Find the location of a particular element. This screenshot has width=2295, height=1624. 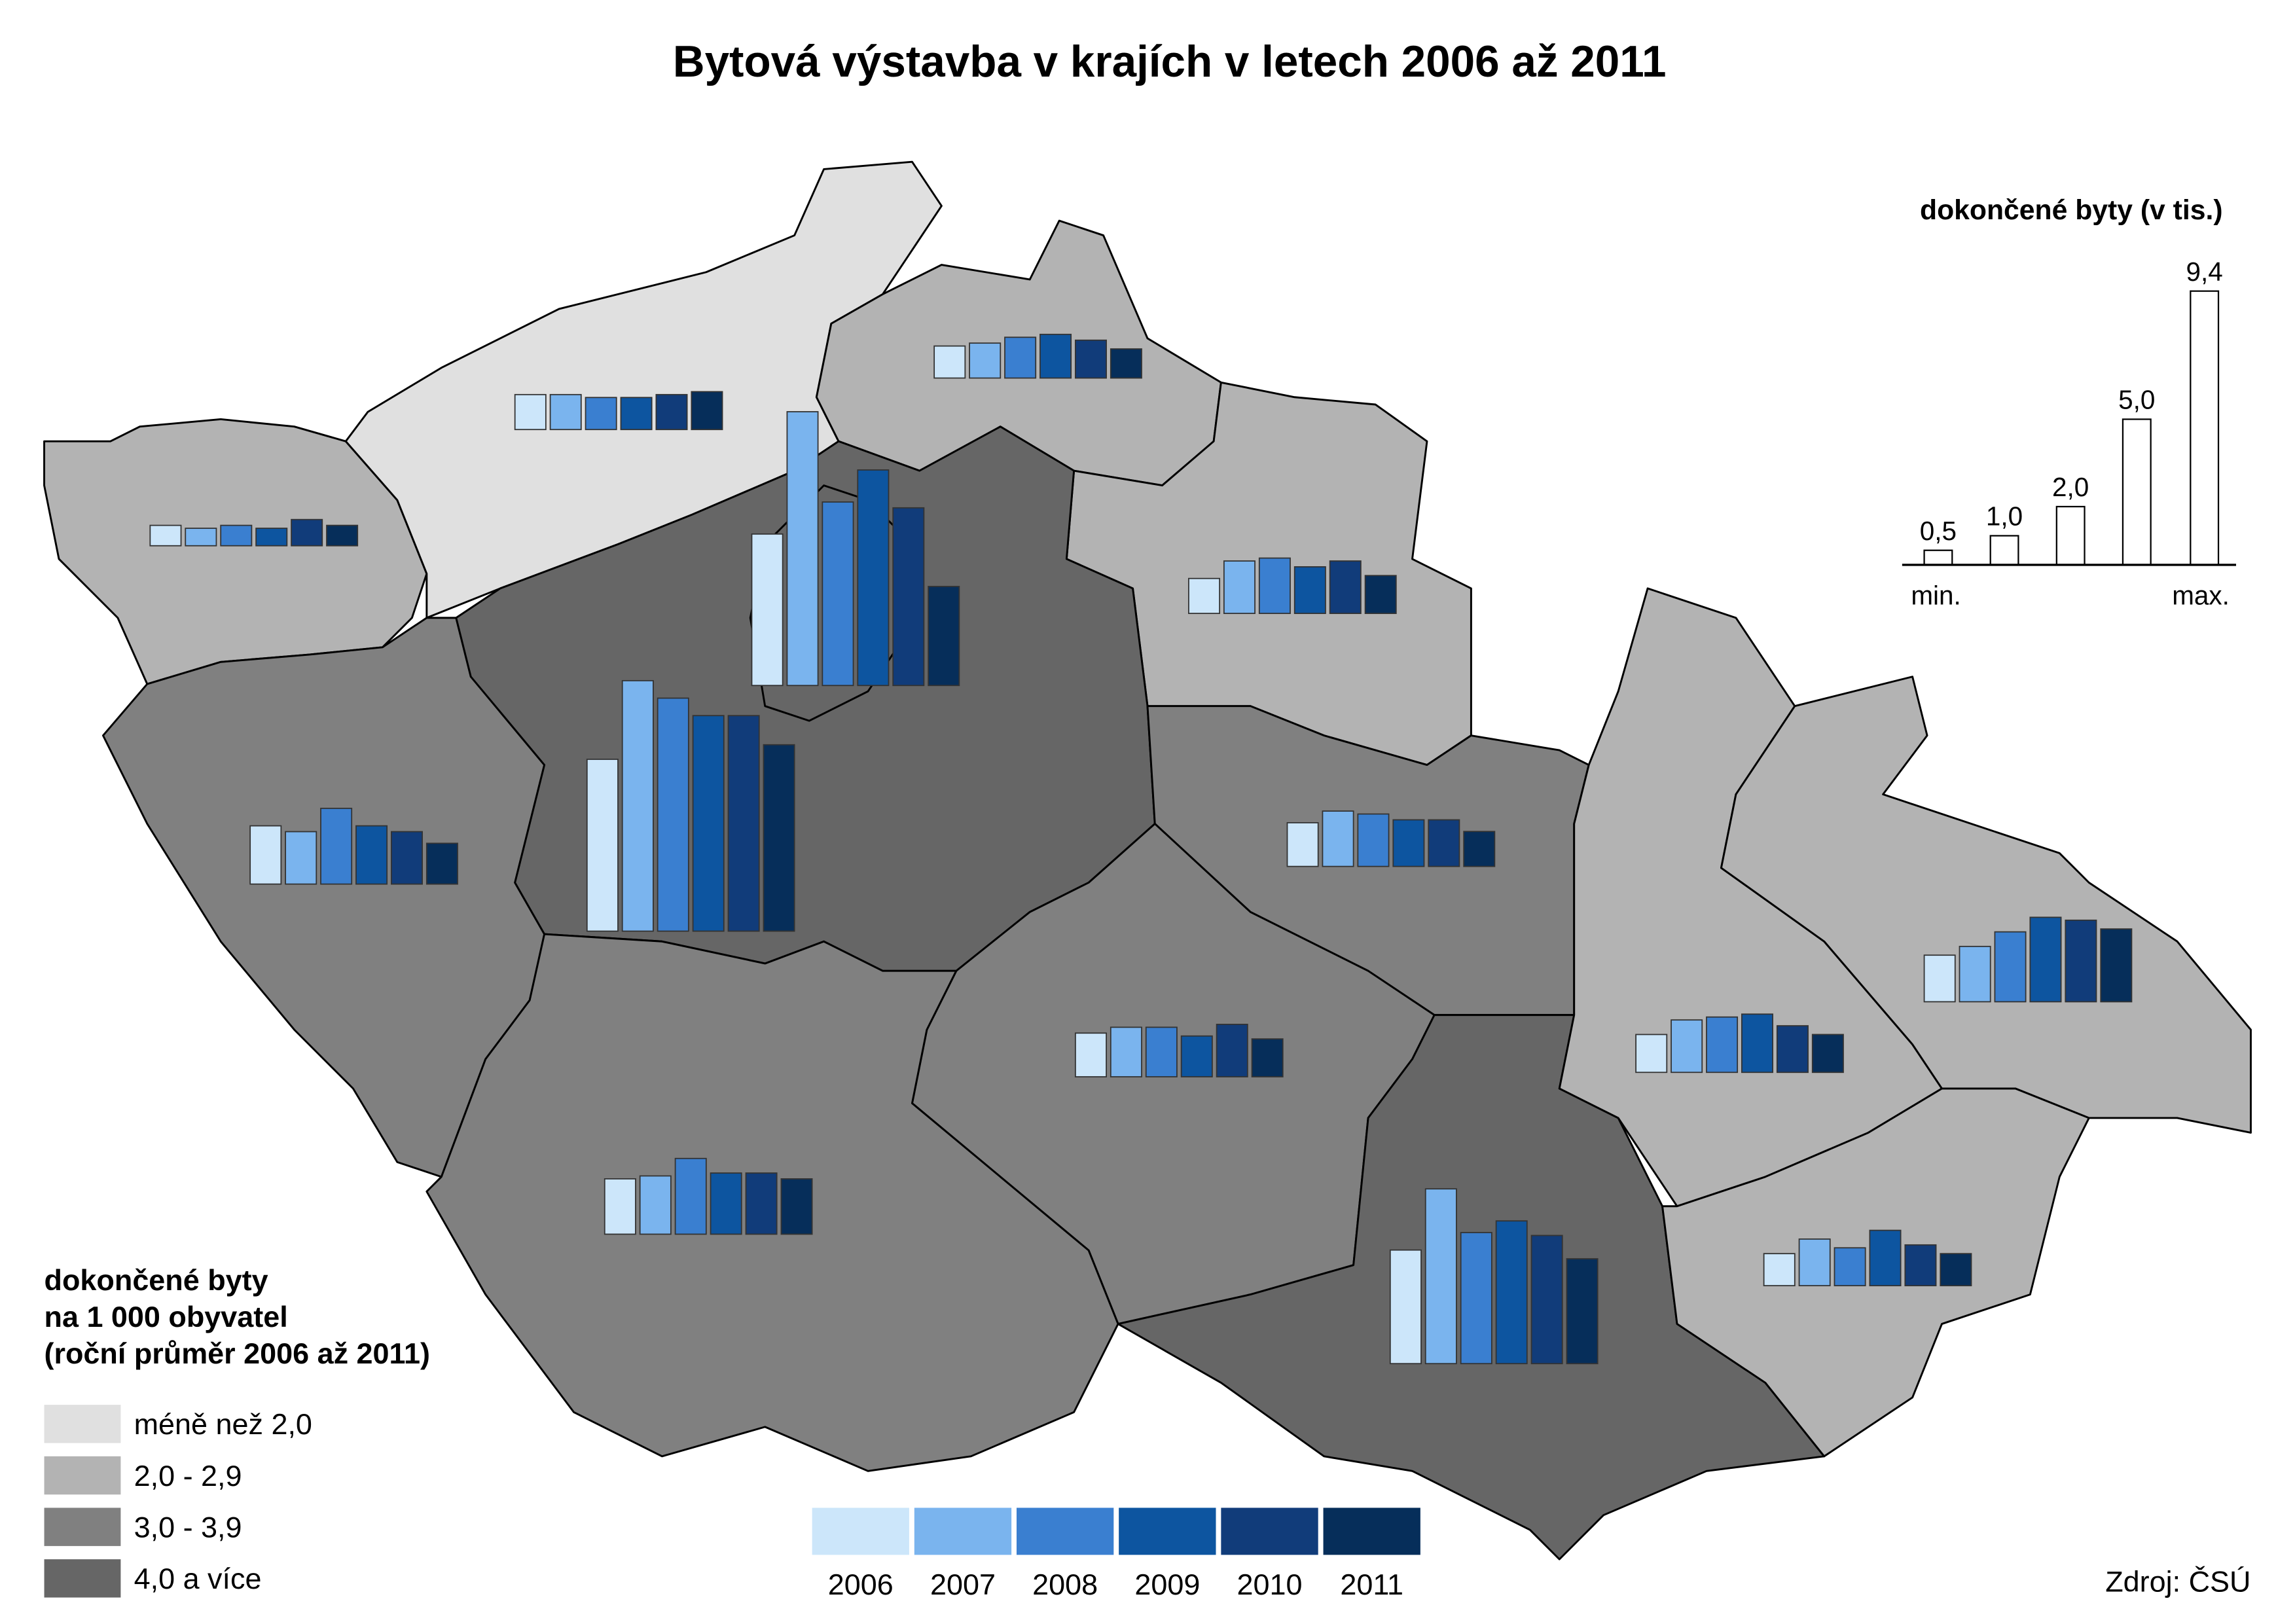

size-label: 1,0 is located at coordinates (2004, 516).